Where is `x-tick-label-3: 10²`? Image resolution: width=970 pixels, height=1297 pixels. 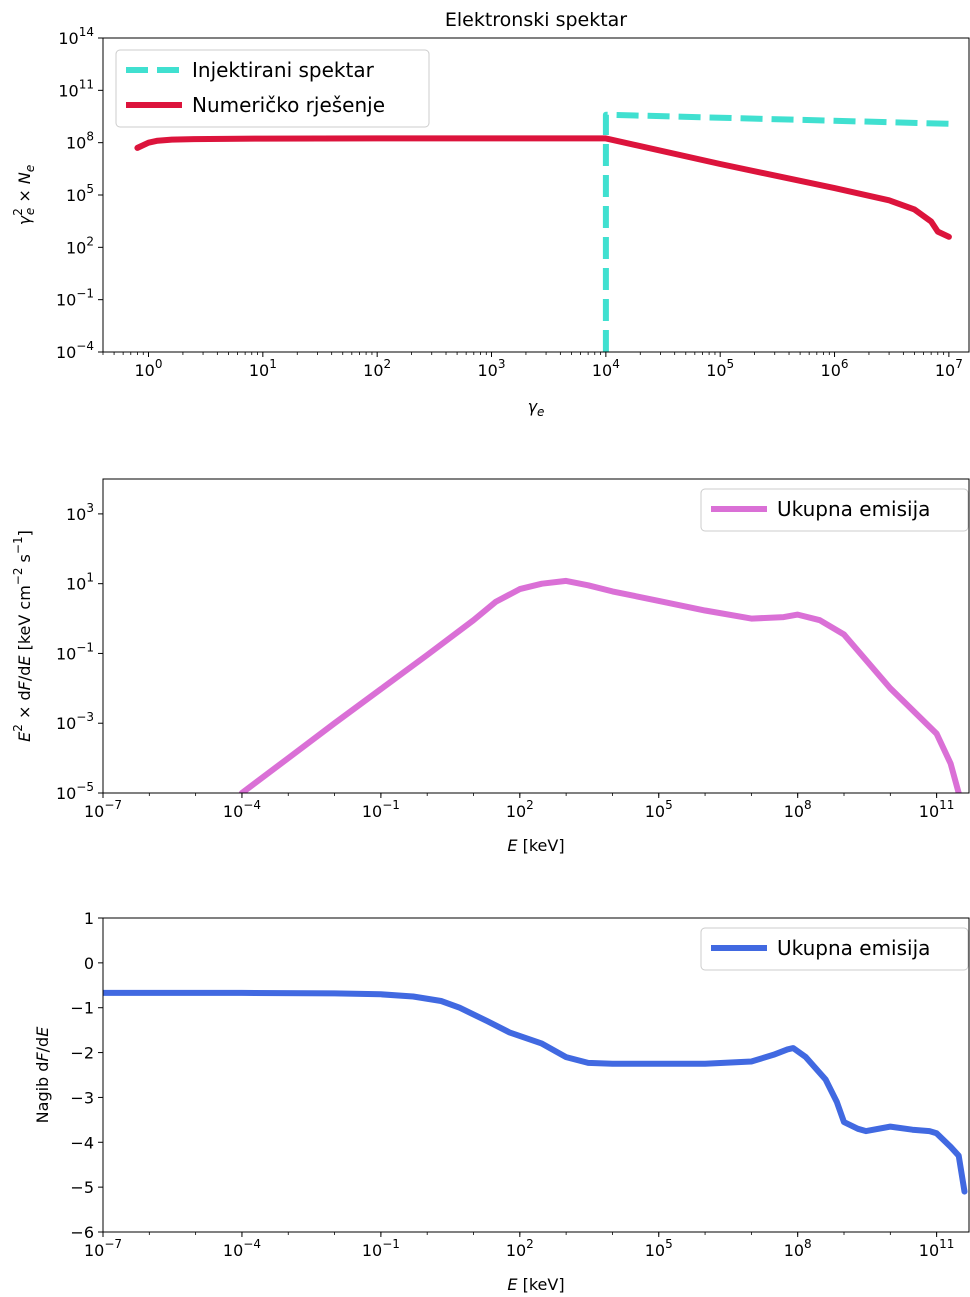
x-tick-label-3: 10² is located at coordinates (377, 368).